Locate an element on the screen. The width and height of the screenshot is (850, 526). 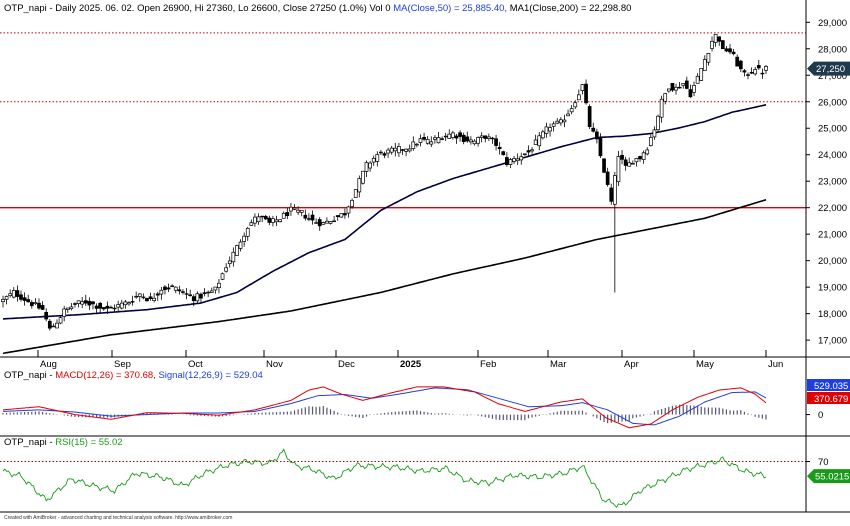
x-tick-label: Aug is located at coordinates (48, 364).